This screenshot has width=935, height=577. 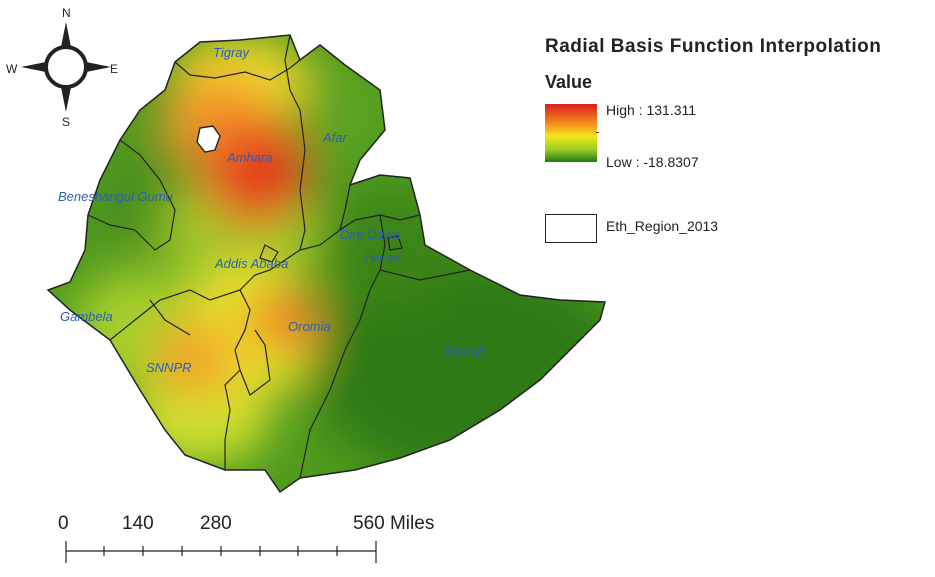 What do you see at coordinates (651, 110) in the screenshot?
I see `legend-high-label: High : 131.311` at bounding box center [651, 110].